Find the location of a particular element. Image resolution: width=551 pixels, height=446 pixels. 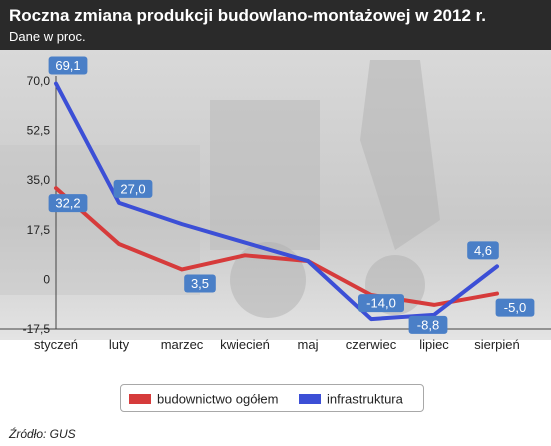

y-tick-label: 35,0 is located at coordinates (39, 180).